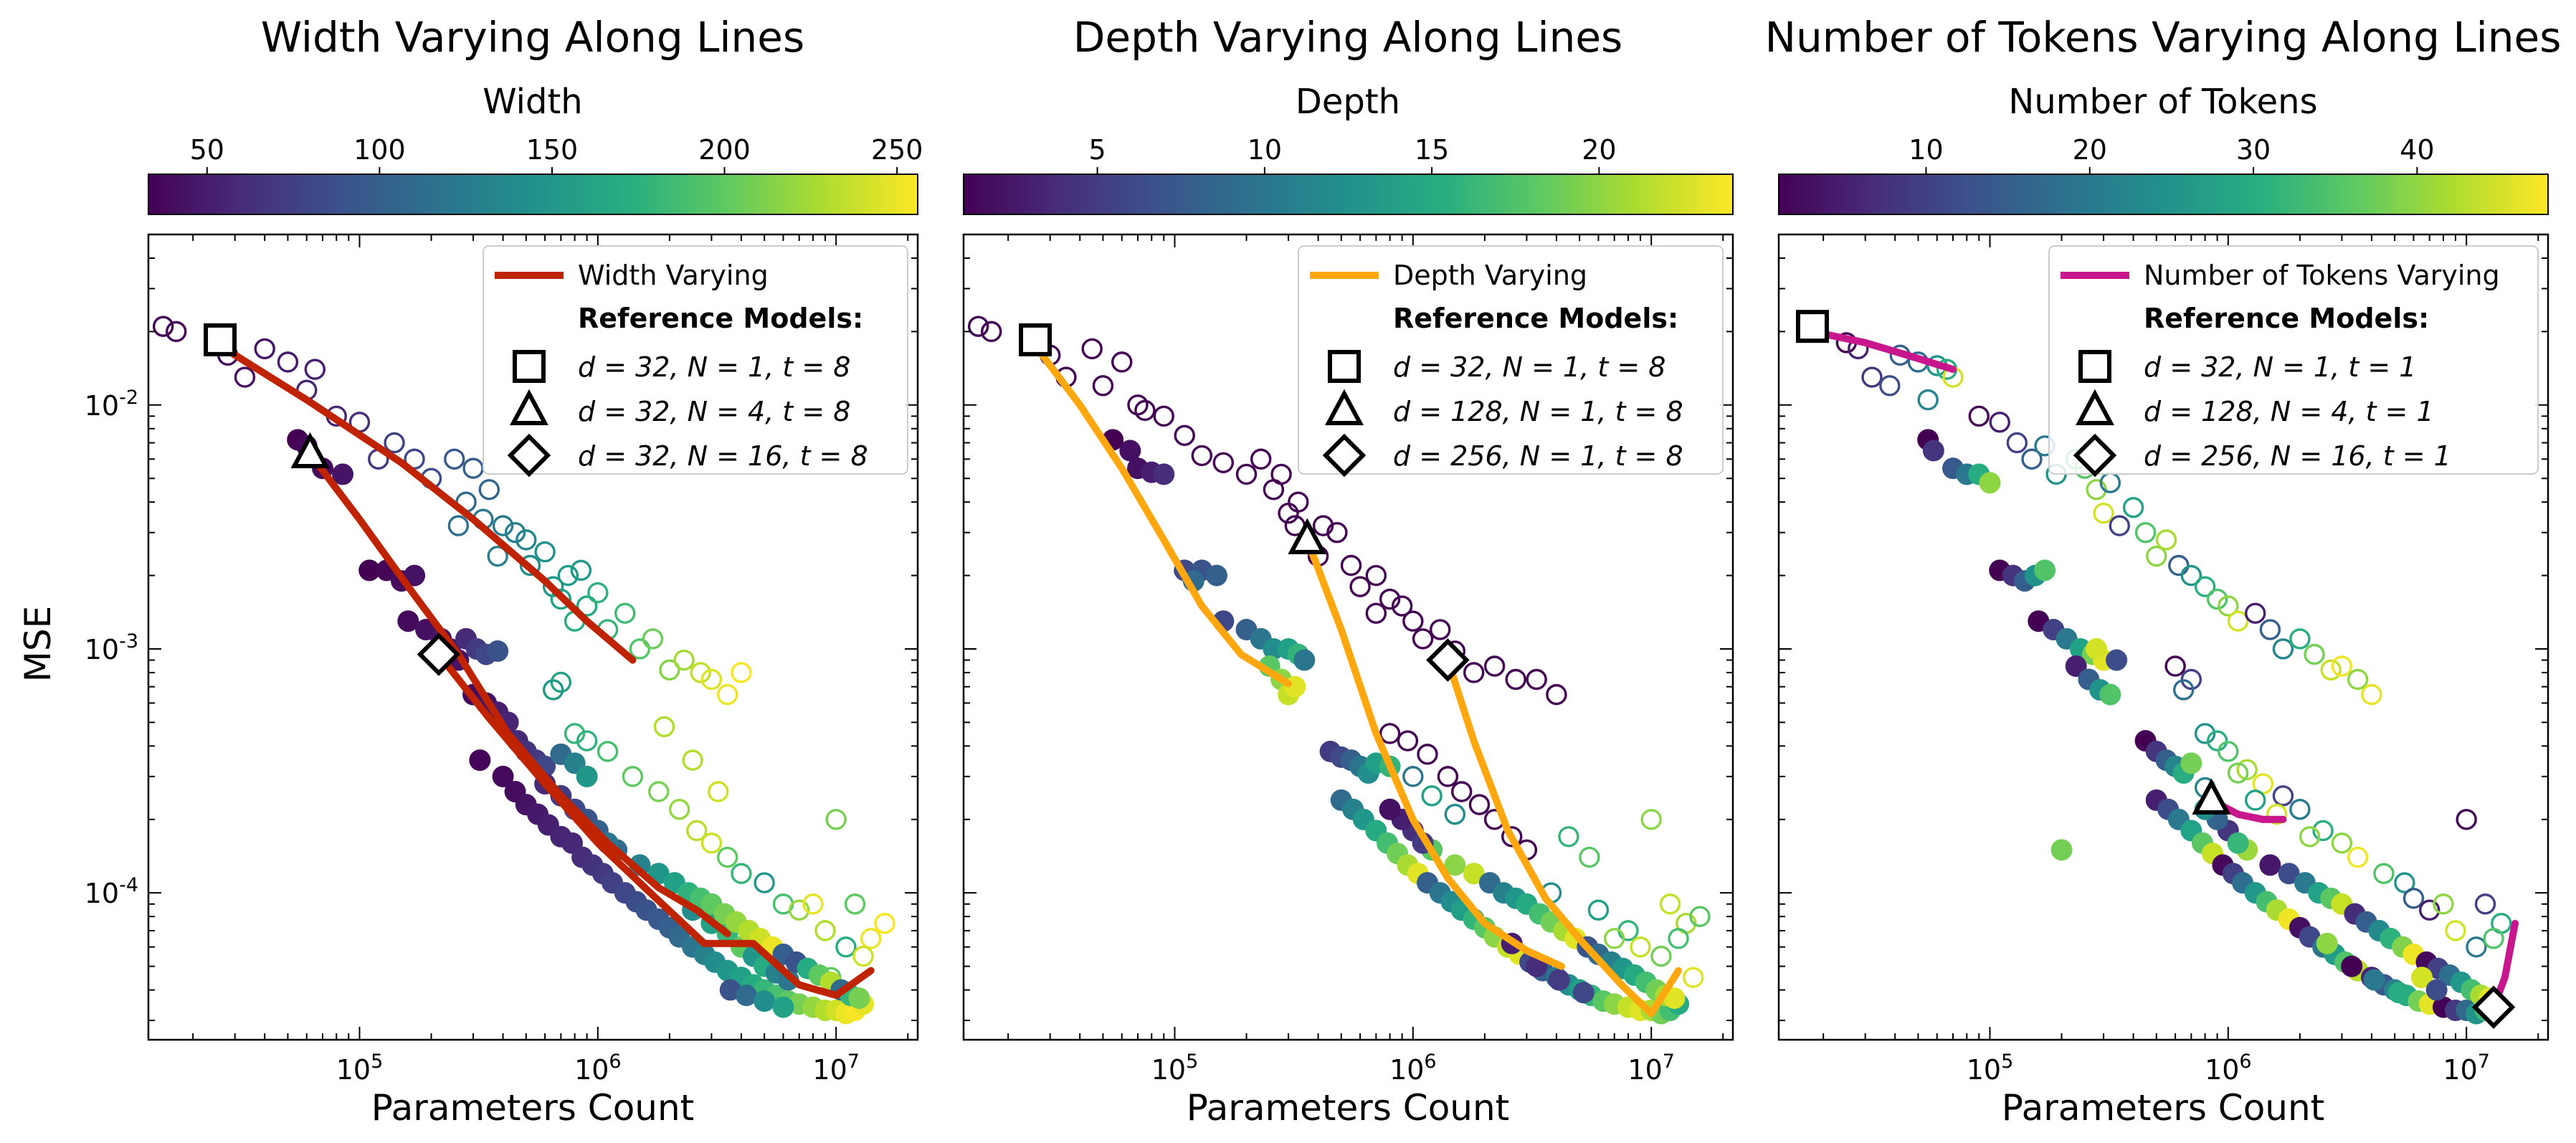 The width and height of the screenshot is (2576, 1143). I want to click on legend-ref-label: d = 32, N = 4, t = 8, so click(714, 412).